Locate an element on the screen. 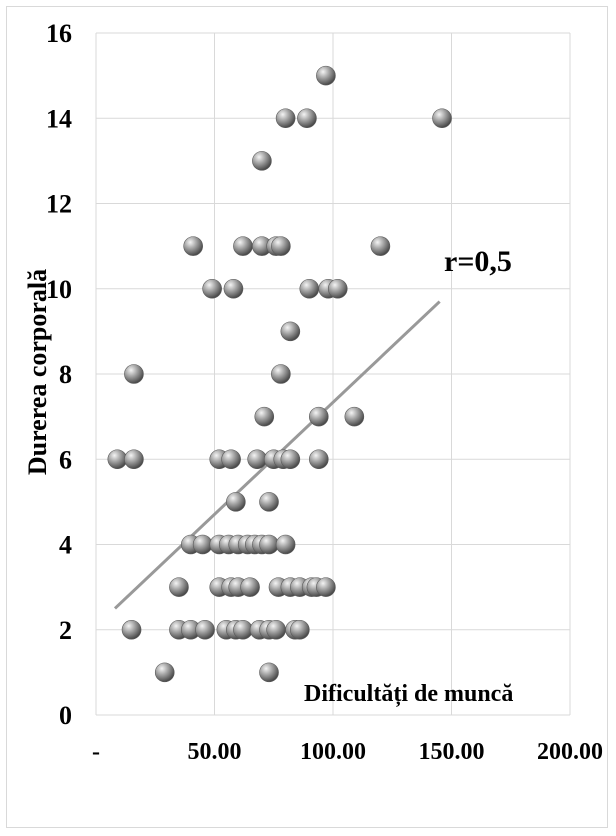 The height and width of the screenshot is (836, 616). y-tick-label: 10 is located at coordinates (59, 289).